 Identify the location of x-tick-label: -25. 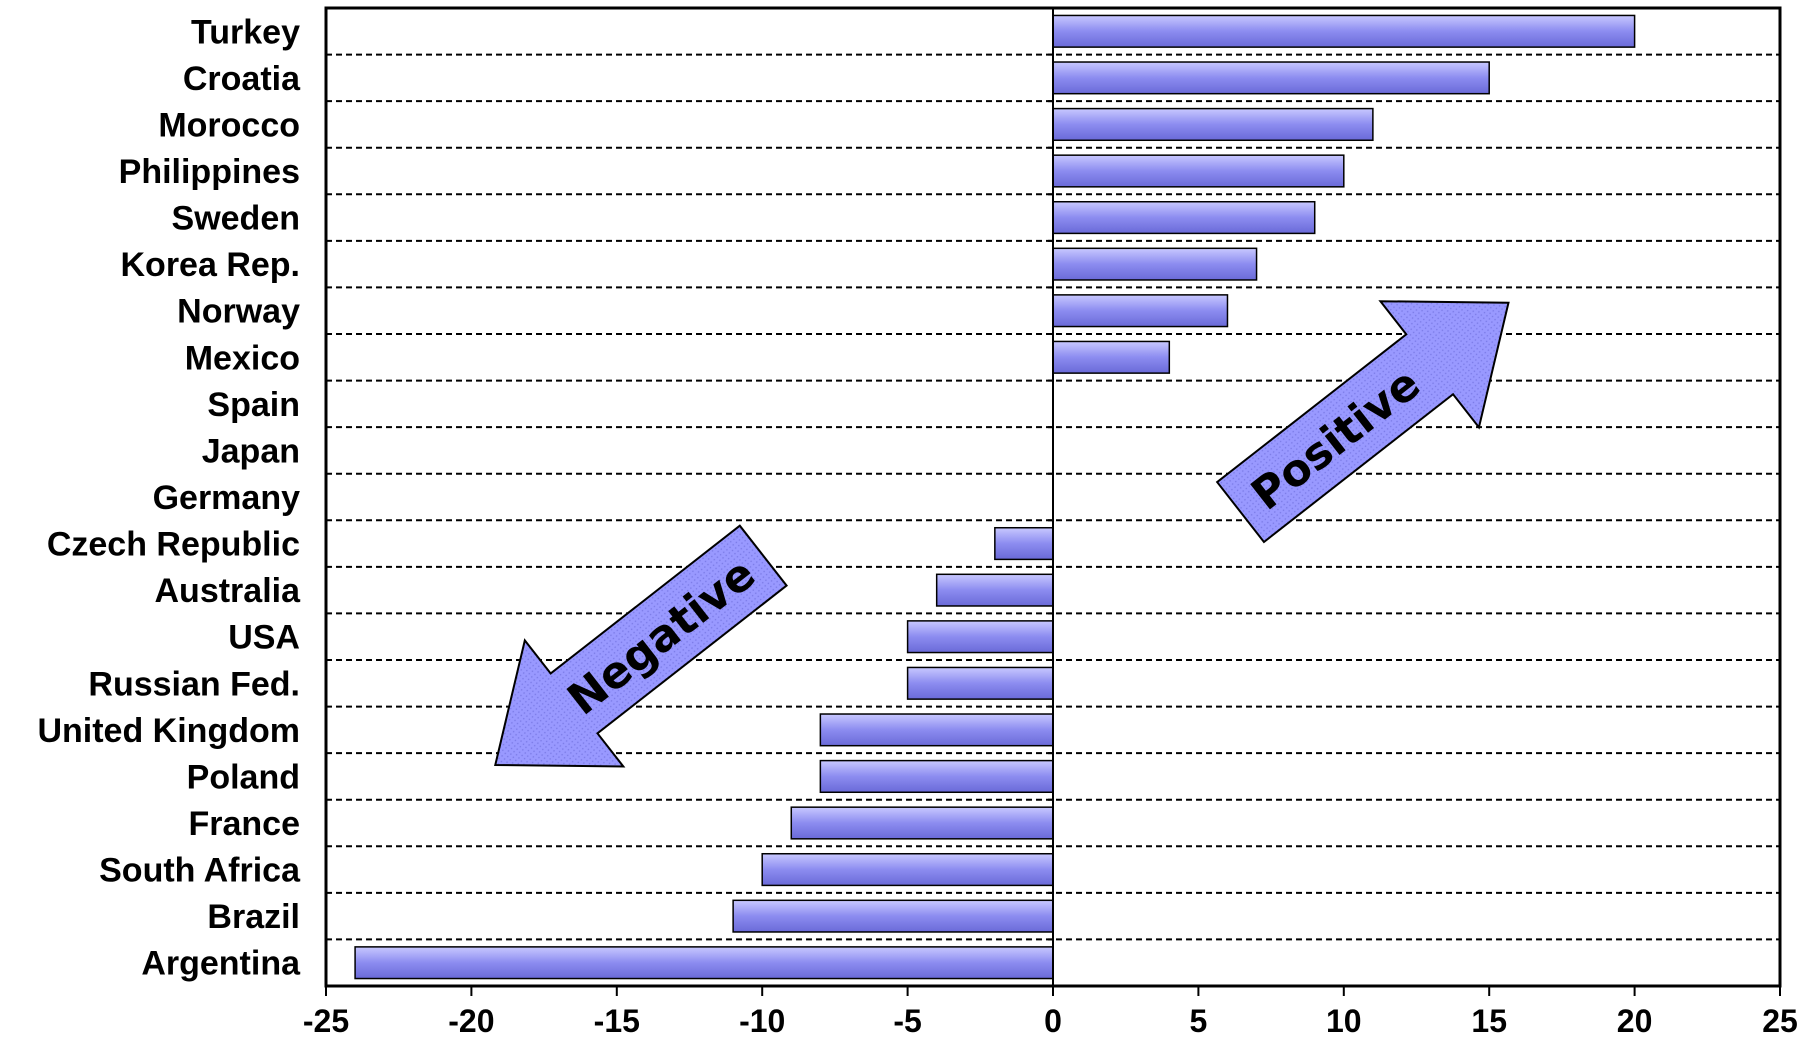
(326, 1021).